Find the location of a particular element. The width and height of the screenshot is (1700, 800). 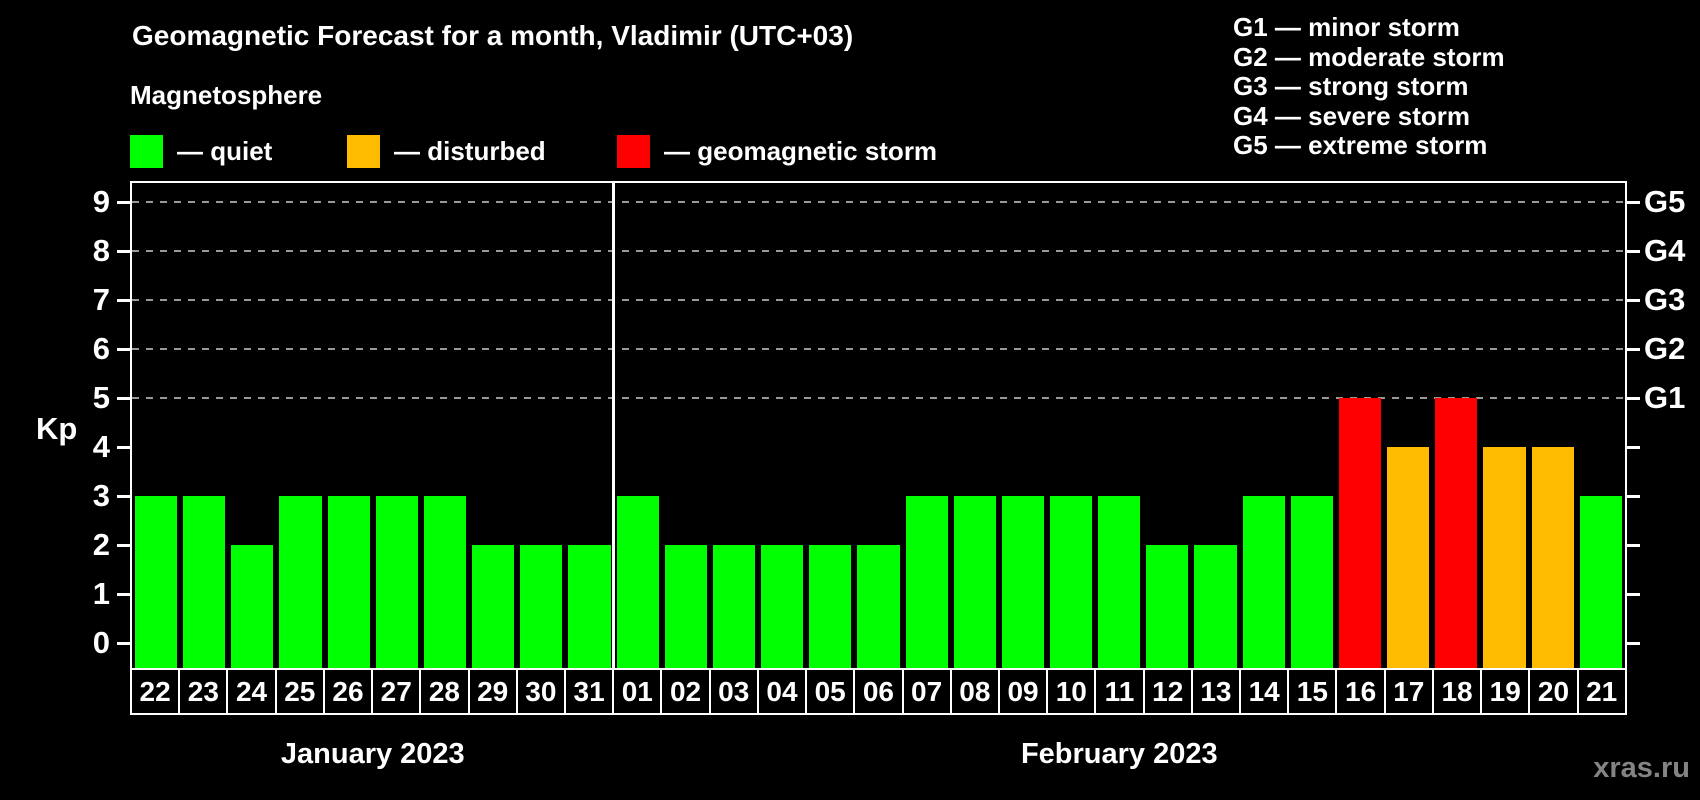

storm-scale-item-g4: G4 — severe storm is located at coordinates (1352, 115).